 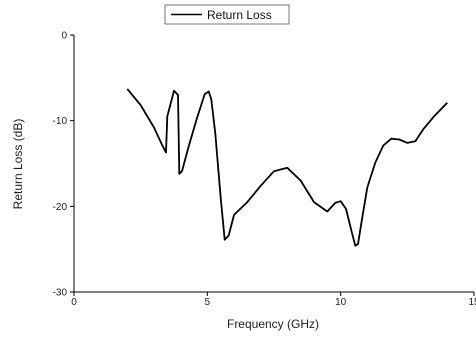 I want to click on legend-box, so click(x=227, y=14).